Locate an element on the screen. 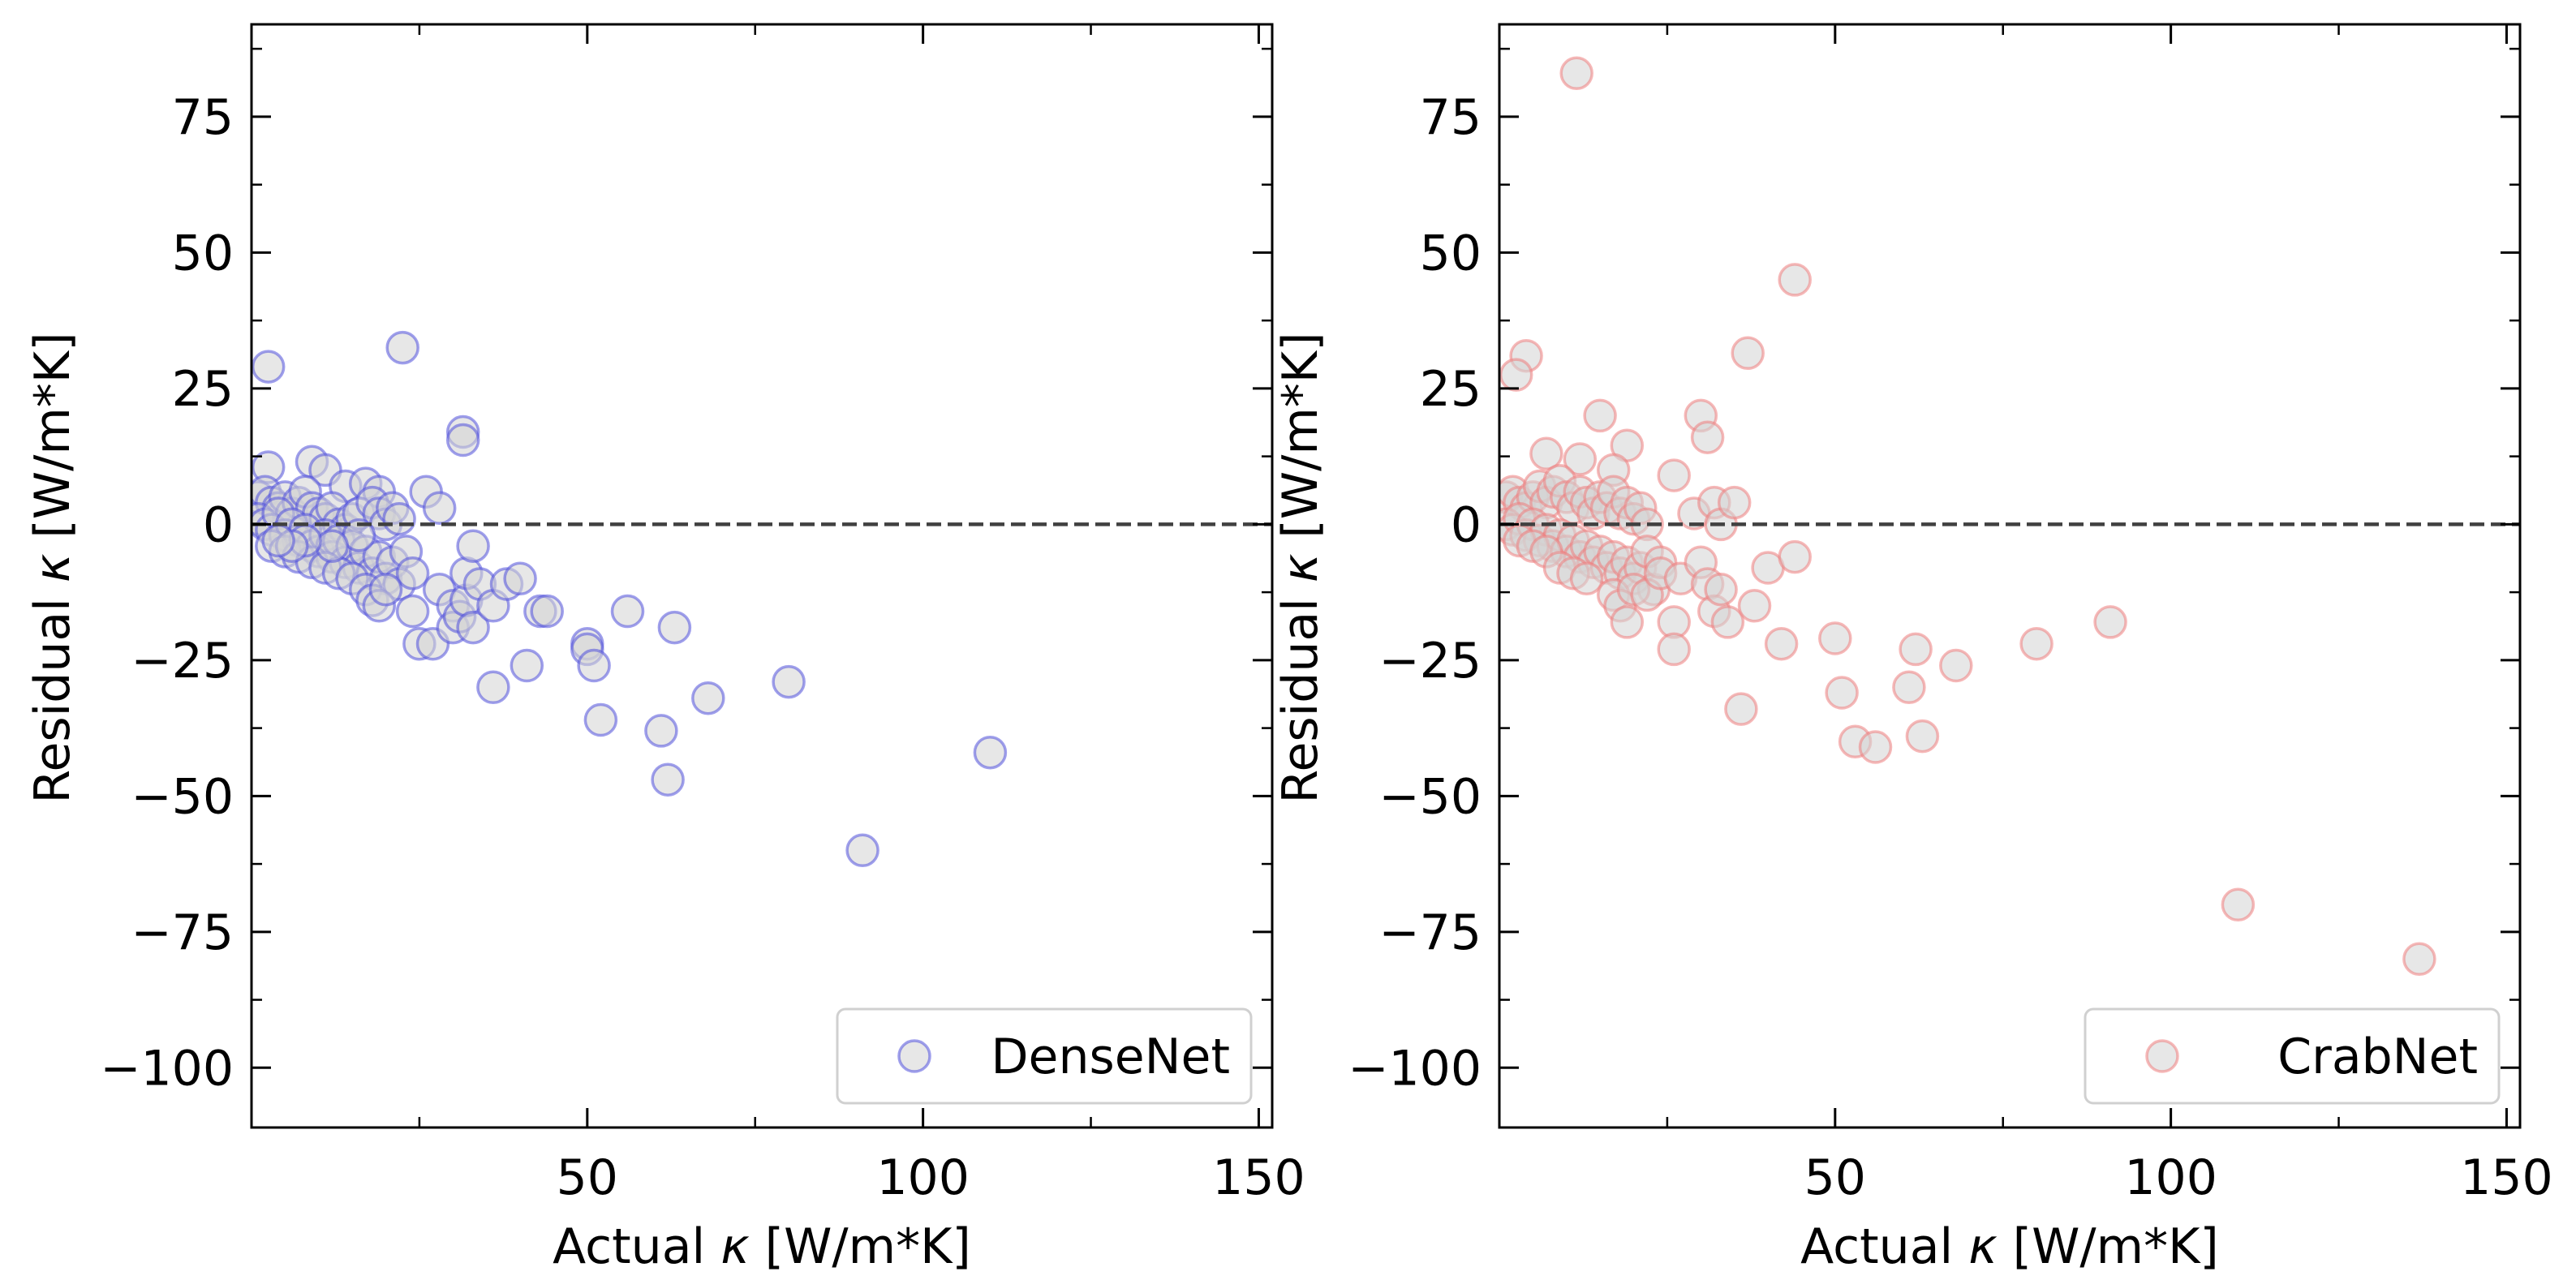 Image resolution: width=2576 pixels, height=1280 pixels. data-points is located at coordinates (630, 599).